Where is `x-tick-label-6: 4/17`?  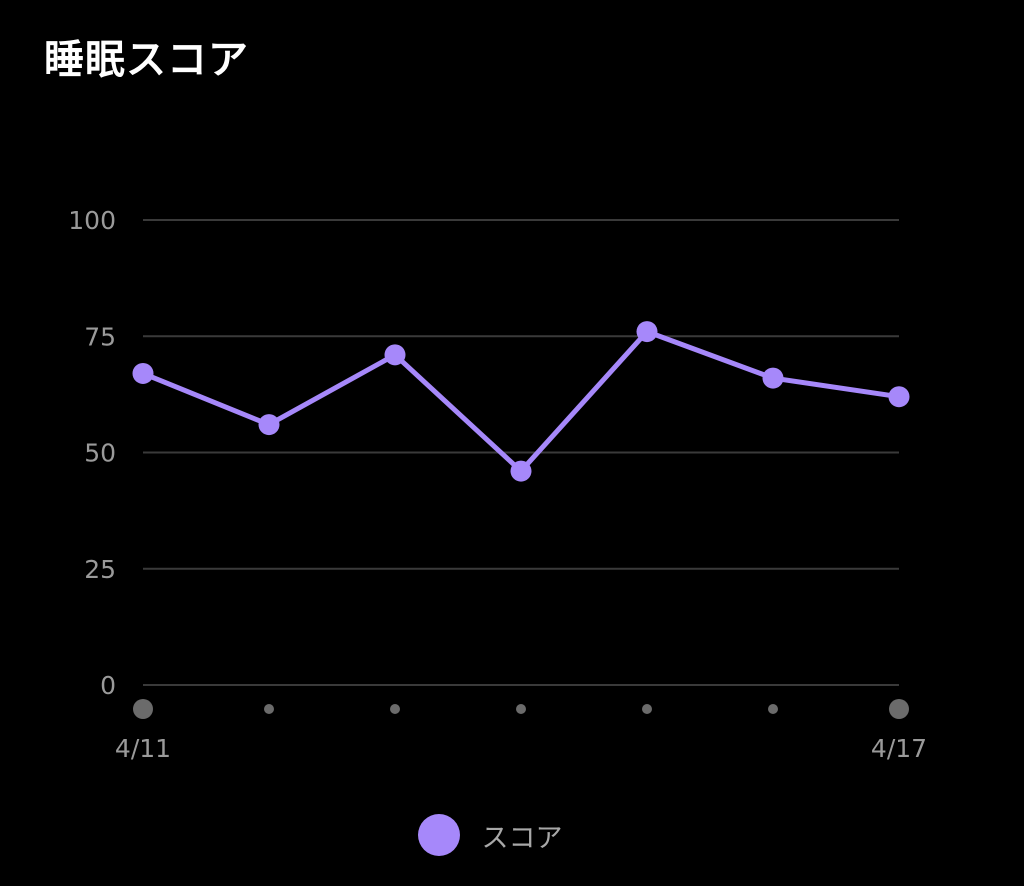 x-tick-label-6: 4/17 is located at coordinates (899, 748).